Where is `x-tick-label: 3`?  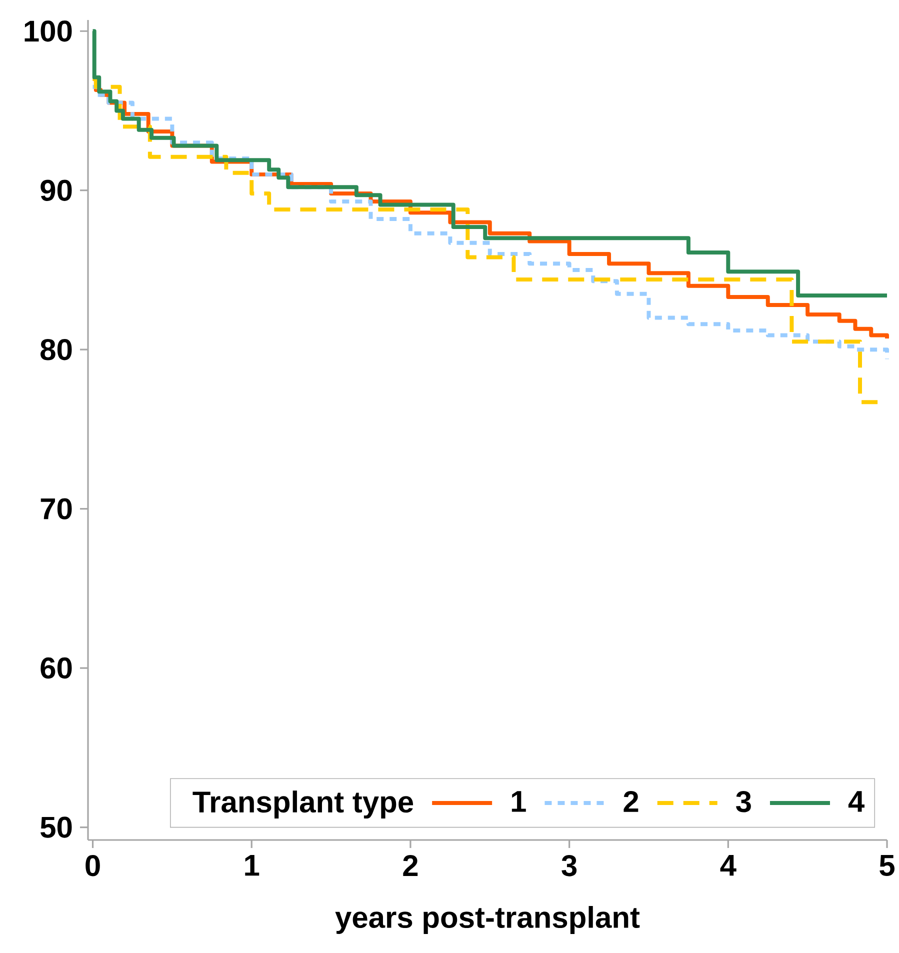
x-tick-label: 3 is located at coordinates (569, 865).